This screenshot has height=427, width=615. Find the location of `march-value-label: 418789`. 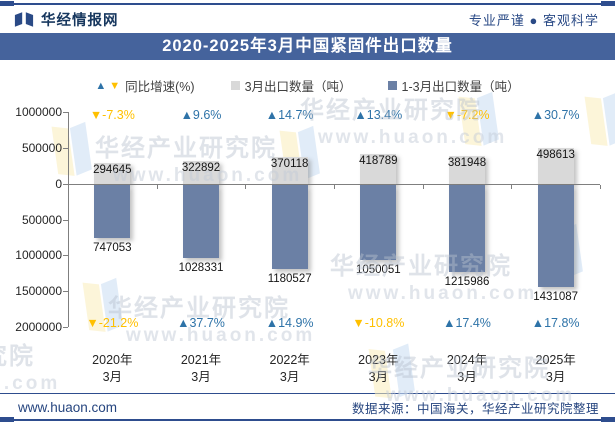

march-value-label: 418789 is located at coordinates (378, 160).